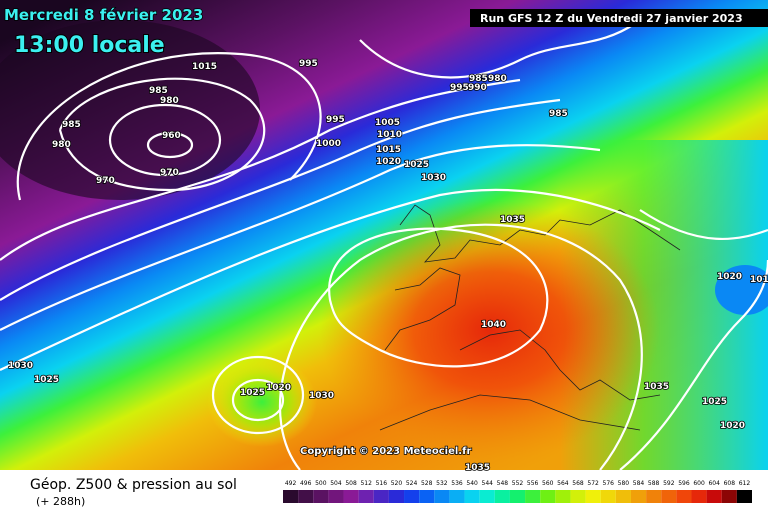 The height and width of the screenshot is (512, 768). I want to click on scale-label: 576, so click(609, 483).